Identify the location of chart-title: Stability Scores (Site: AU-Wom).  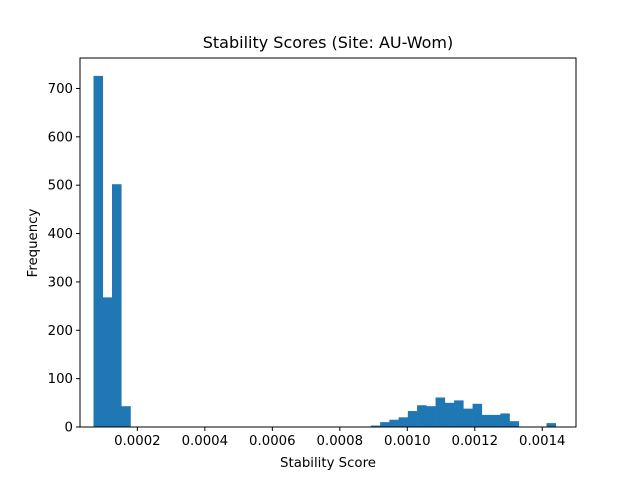
(328, 42).